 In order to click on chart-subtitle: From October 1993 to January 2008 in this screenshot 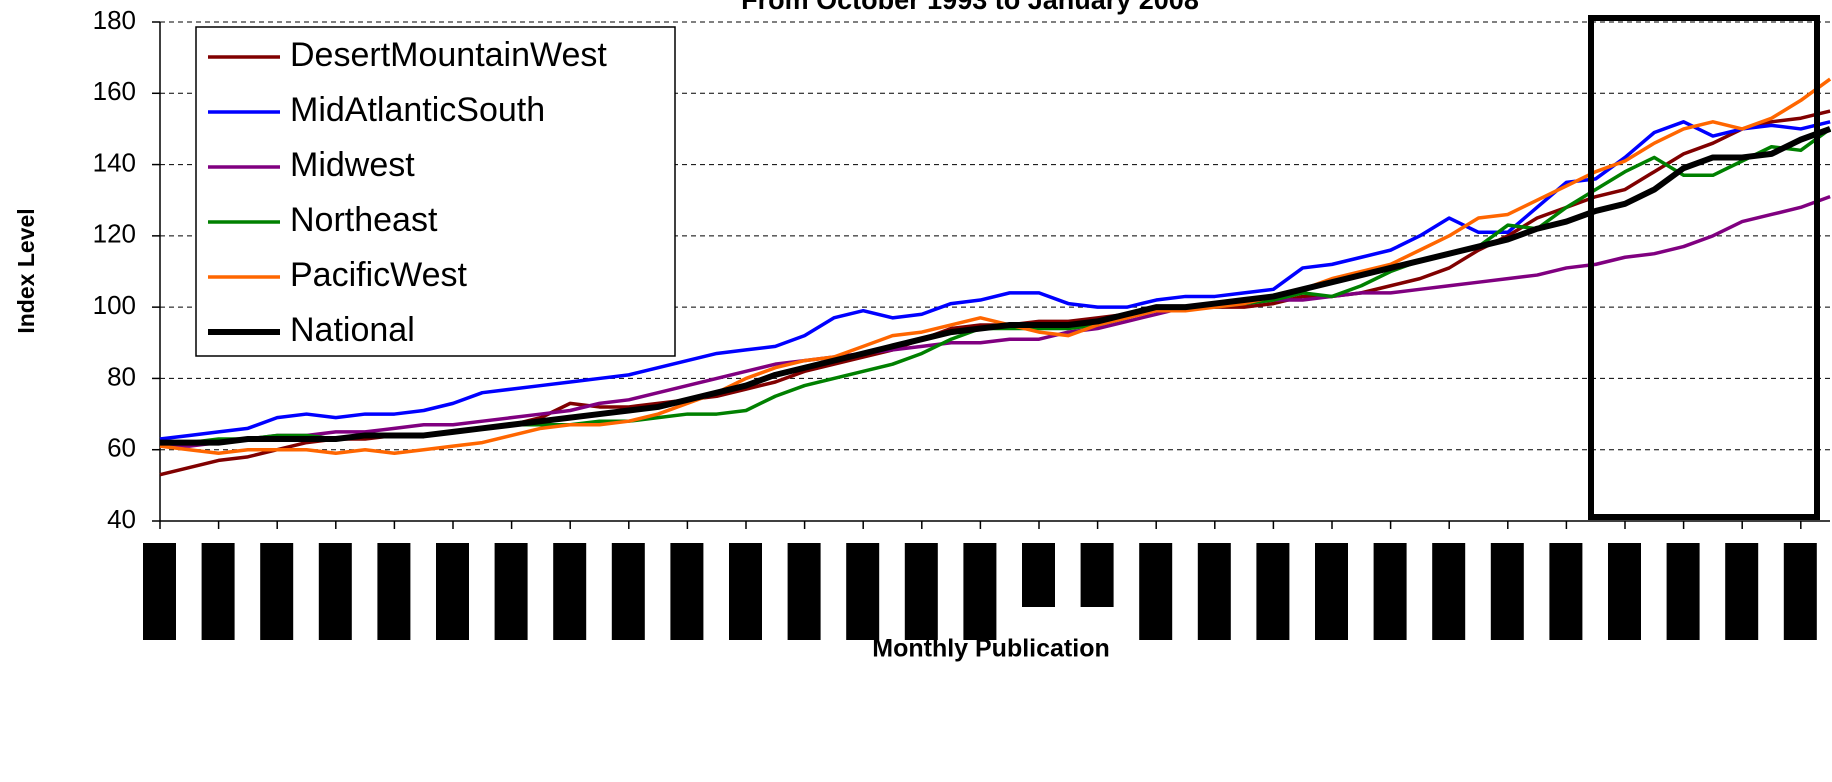, I will do `click(970, 7)`.